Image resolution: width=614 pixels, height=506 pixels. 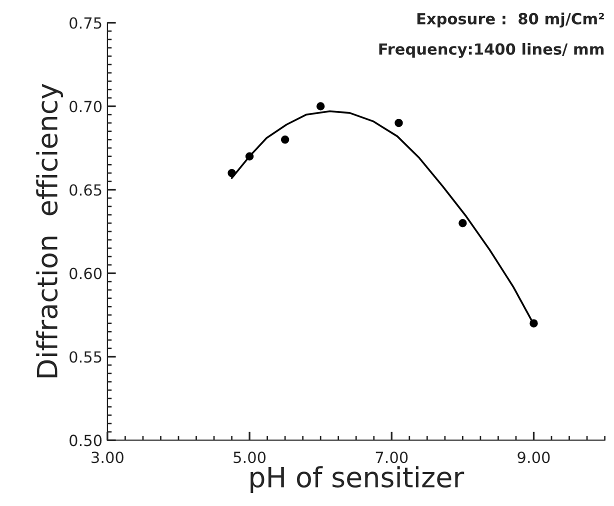 What do you see at coordinates (86, 106) in the screenshot?
I see `y-tick-label: 0.70` at bounding box center [86, 106].